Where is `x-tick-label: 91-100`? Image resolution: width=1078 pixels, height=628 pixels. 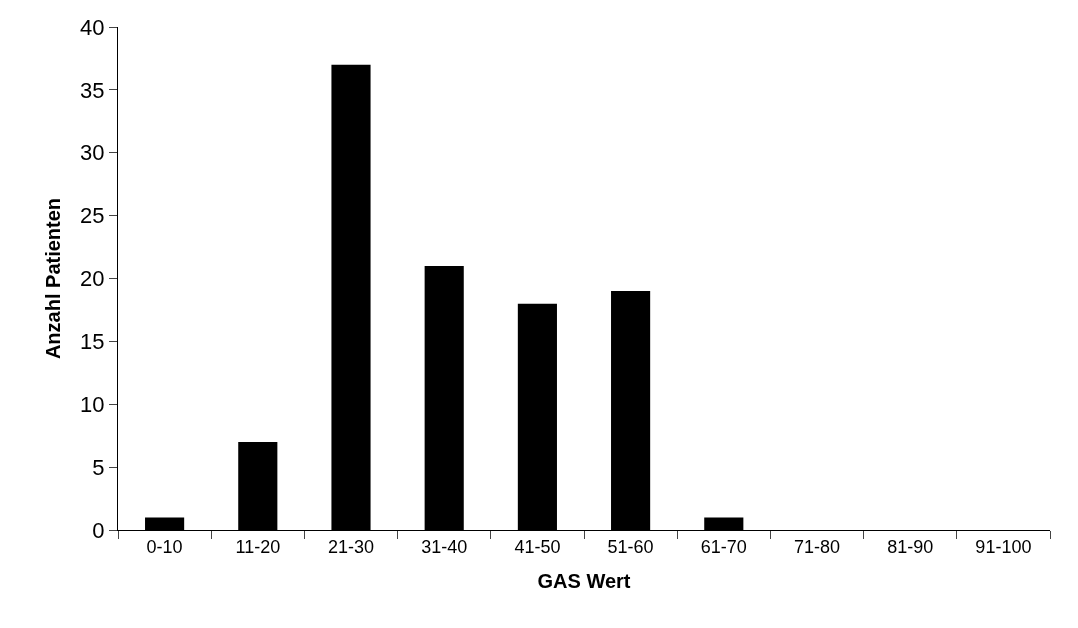
x-tick-label: 91-100 is located at coordinates (1003, 546).